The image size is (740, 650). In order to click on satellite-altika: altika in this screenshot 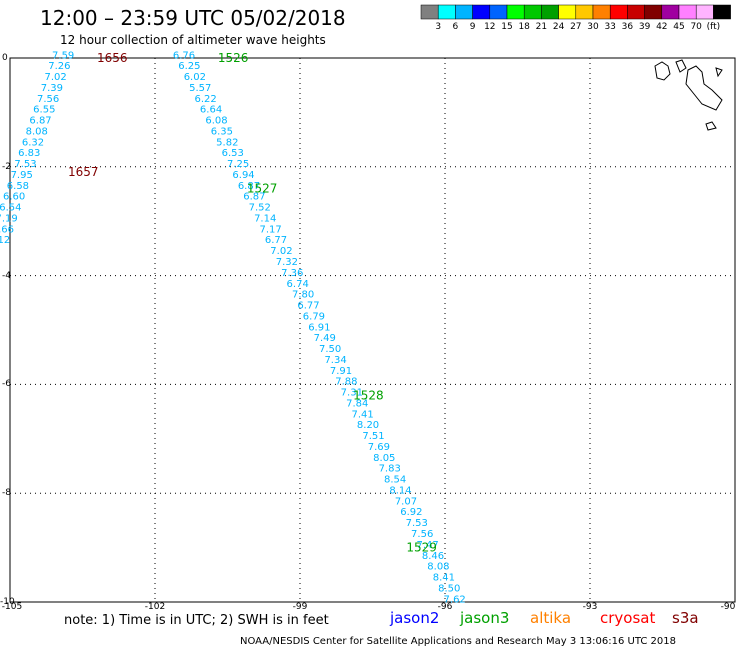, I will do `click(551, 618)`.